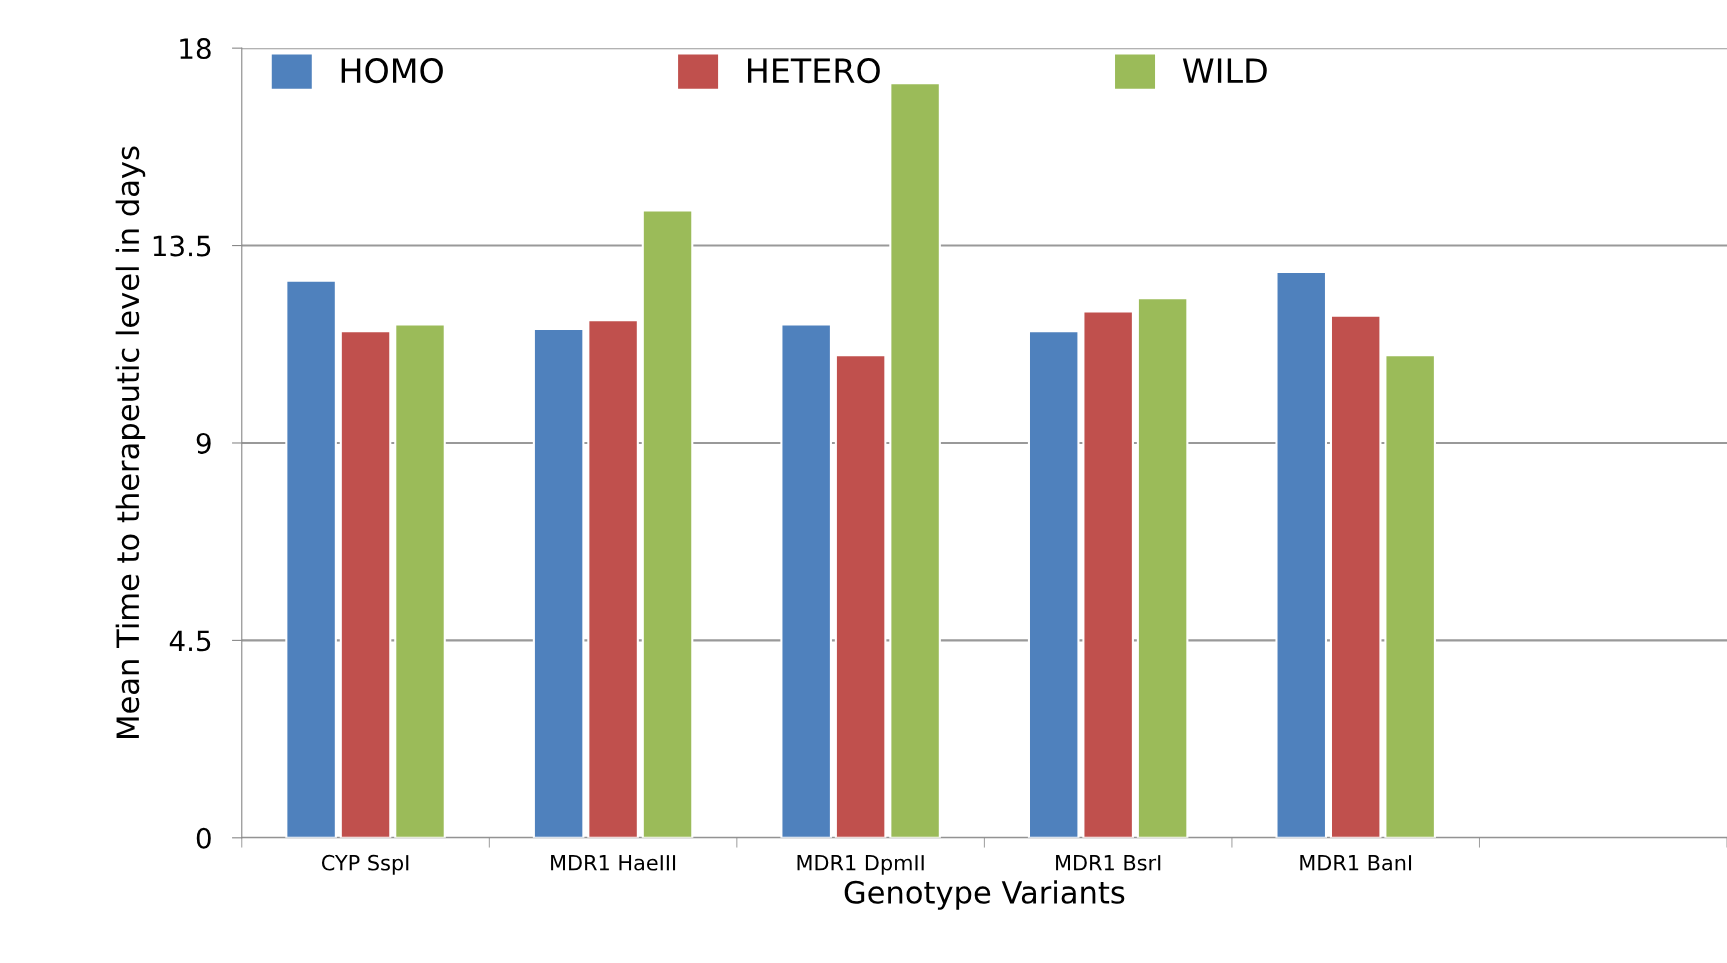 The height and width of the screenshot is (963, 1727). I want to click on x-tick-label: CYP SspI, so click(365, 864).